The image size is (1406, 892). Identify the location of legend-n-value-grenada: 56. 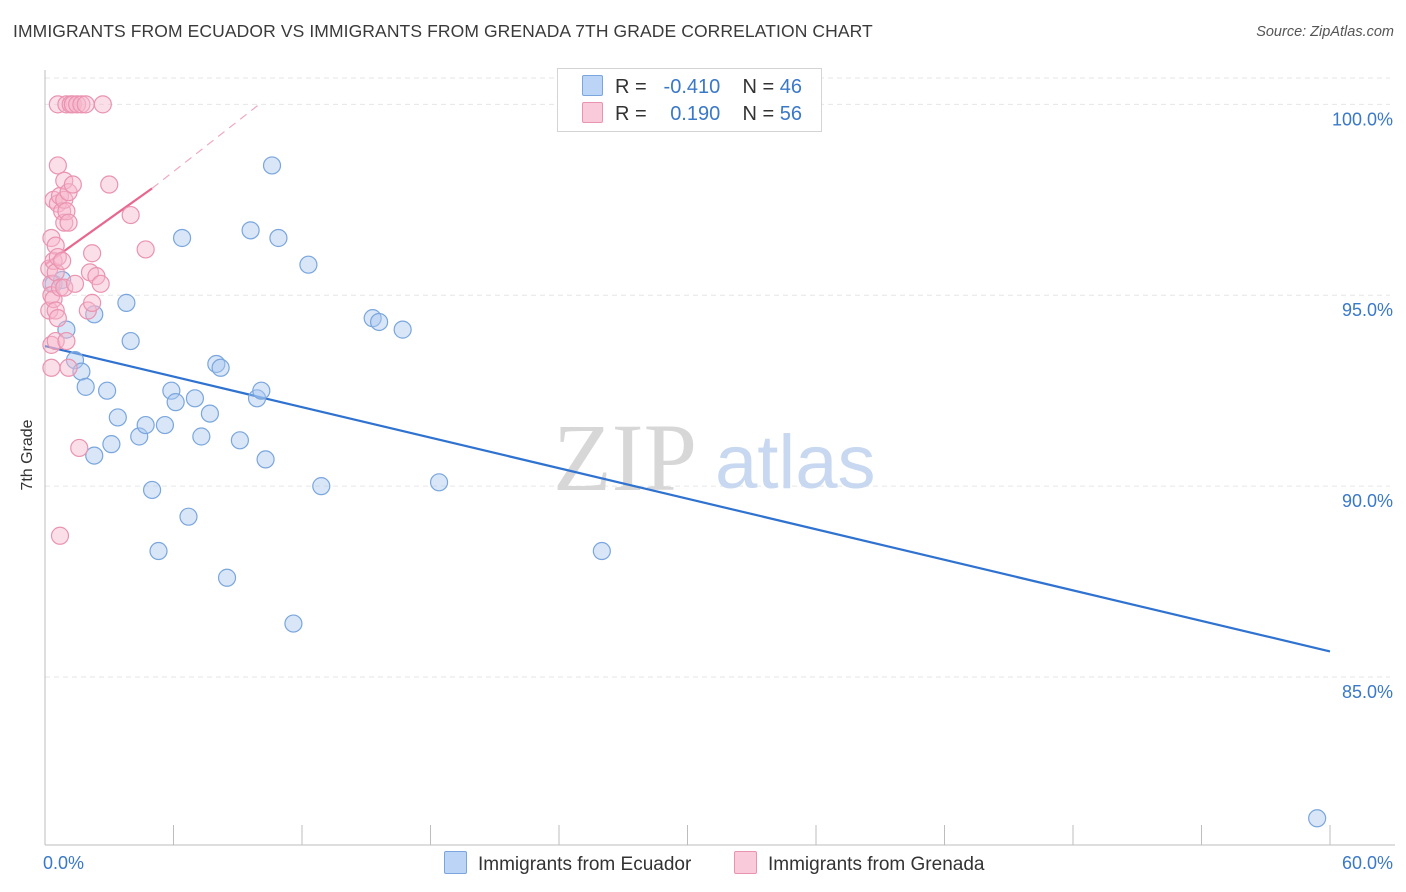
(790, 114).